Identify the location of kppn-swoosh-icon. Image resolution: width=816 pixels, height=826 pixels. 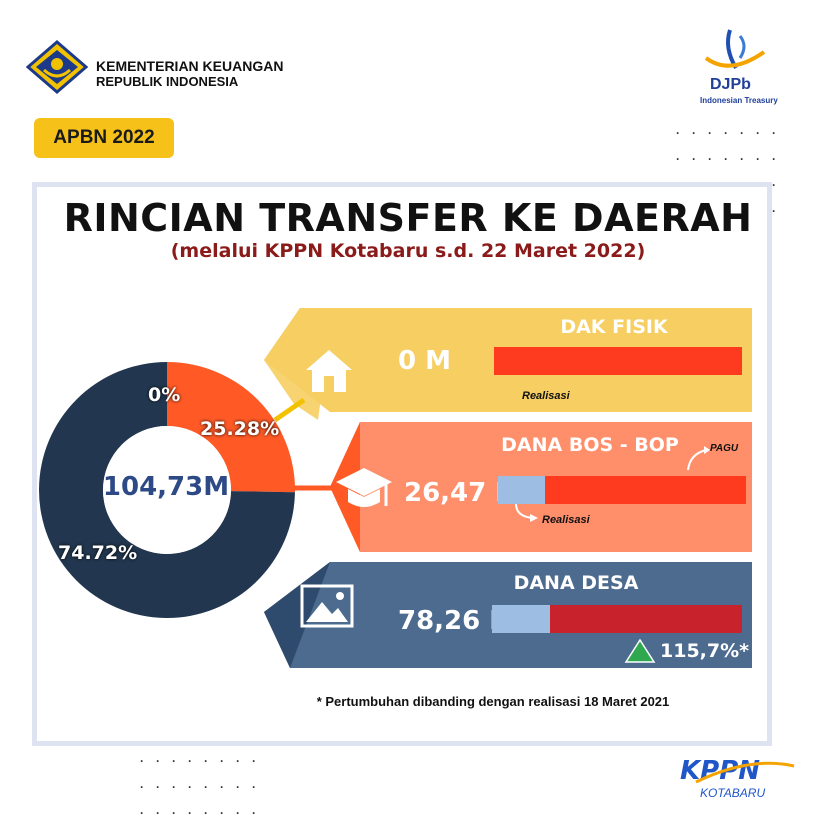
(745, 772).